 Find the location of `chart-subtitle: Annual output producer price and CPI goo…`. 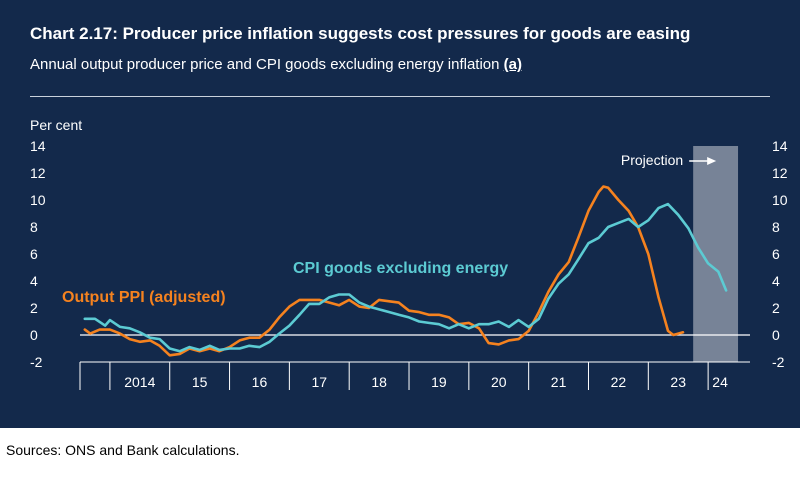

chart-subtitle: Annual output producer price and CPI goo… is located at coordinates (276, 64).